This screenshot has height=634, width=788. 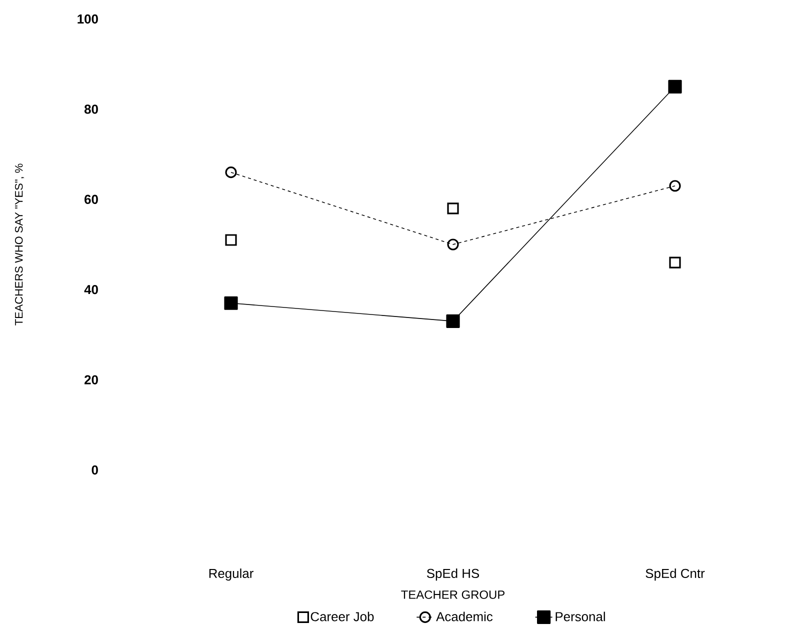 I want to click on legend-label: Personal, so click(x=580, y=617).